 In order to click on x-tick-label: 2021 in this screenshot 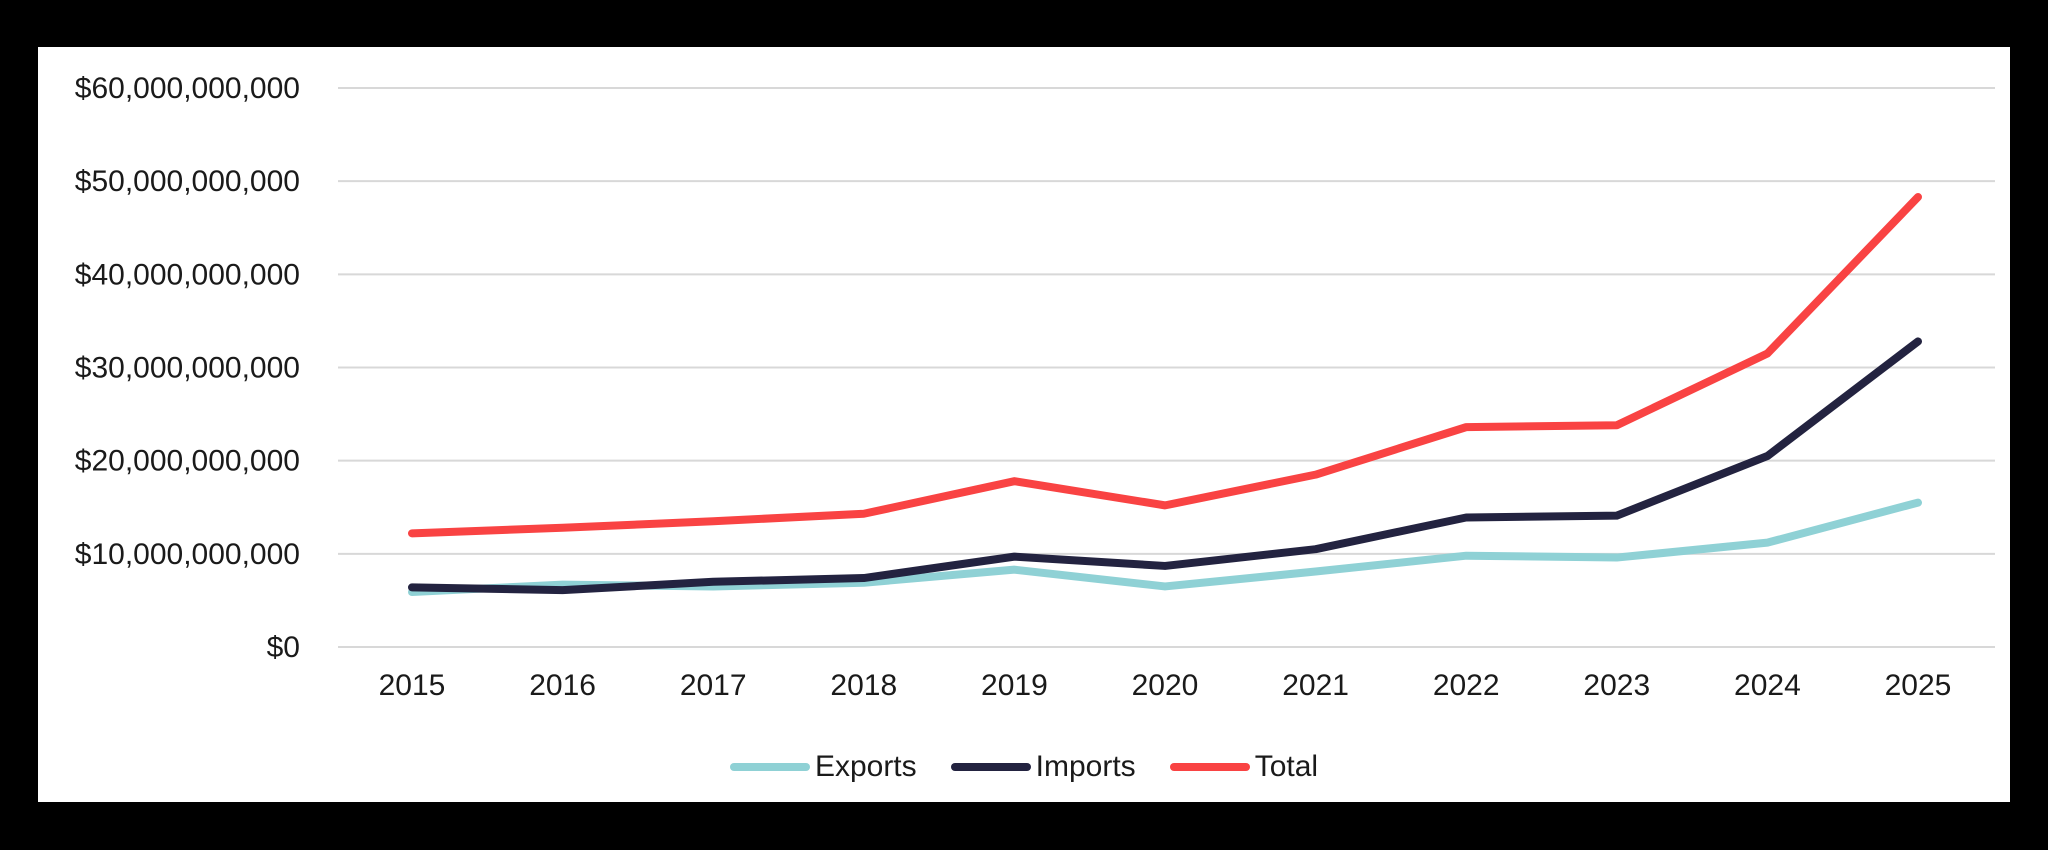, I will do `click(1315, 685)`.